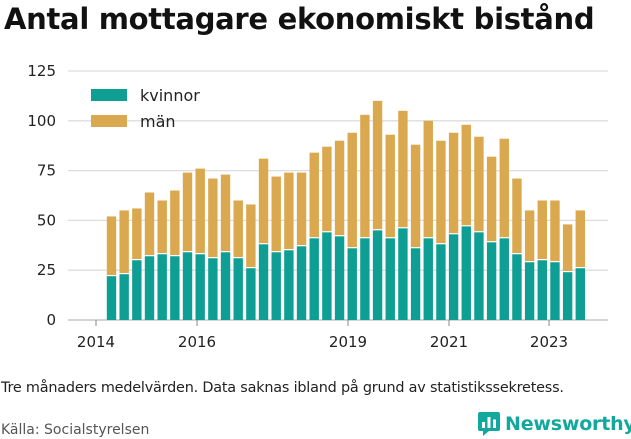 The image size is (631, 439). Describe the element at coordinates (75, 430) in the screenshot. I see `source-text: Källa: Socialstyrelsen` at that location.